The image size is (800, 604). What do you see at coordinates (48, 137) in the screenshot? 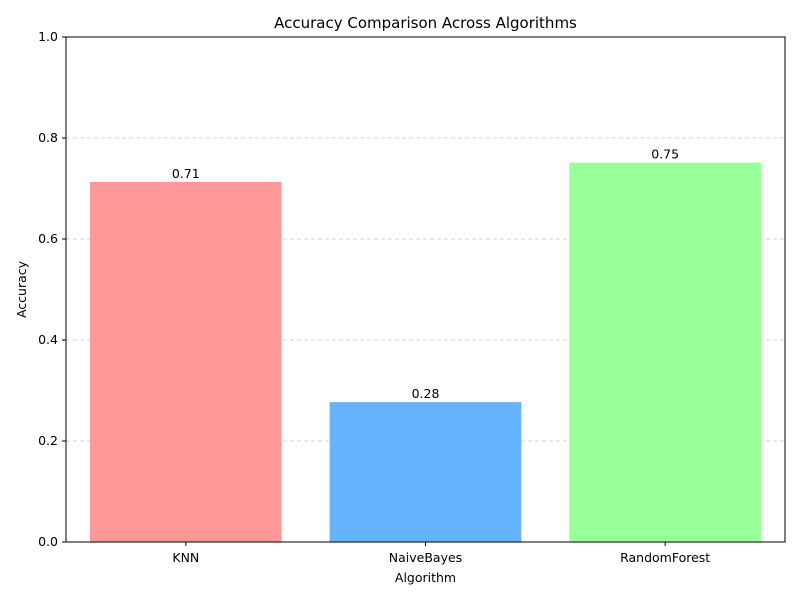
I see `y-tick-label: 0.8` at bounding box center [48, 137].